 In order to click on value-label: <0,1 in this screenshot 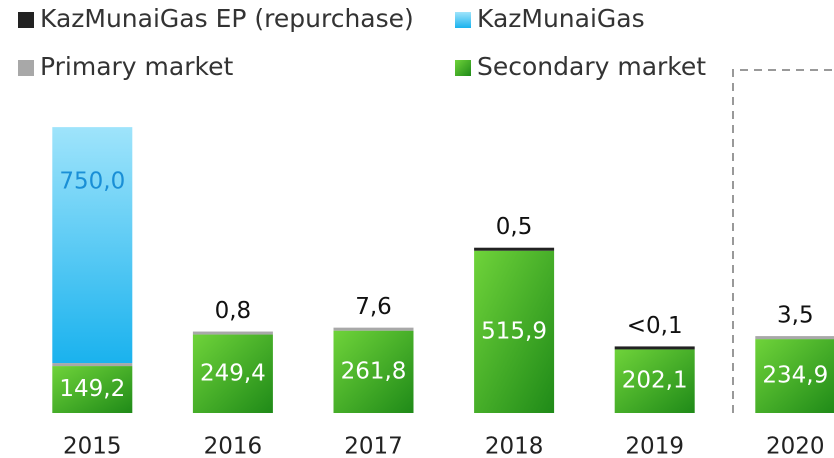, I will do `click(655, 326)`.